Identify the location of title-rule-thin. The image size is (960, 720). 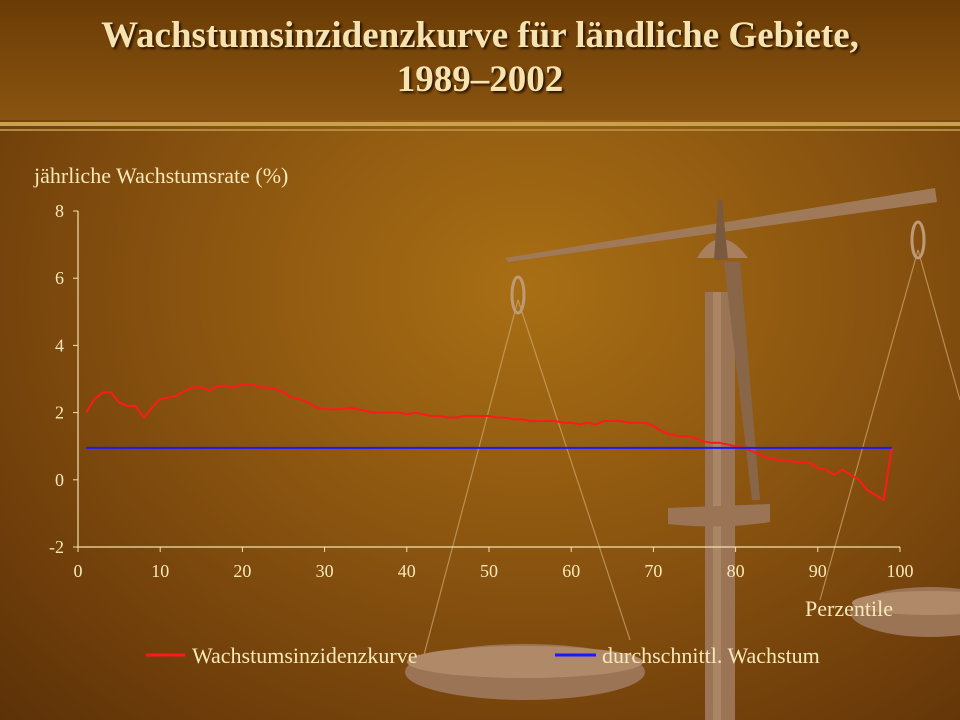
(480, 130).